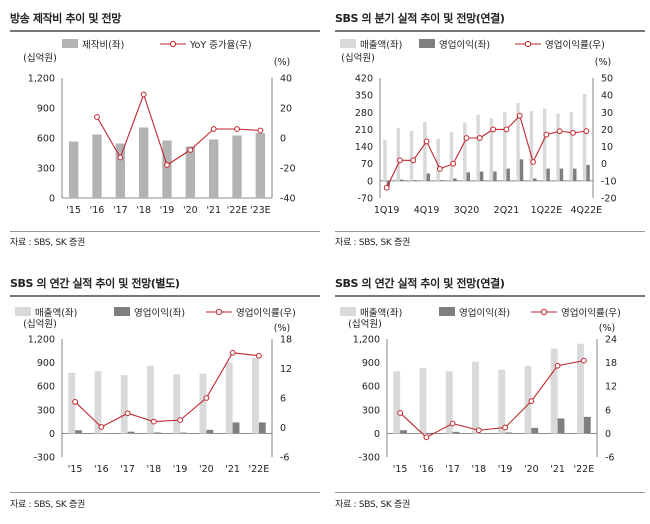  I want to click on y-tick-right: 6, so click(283, 399).